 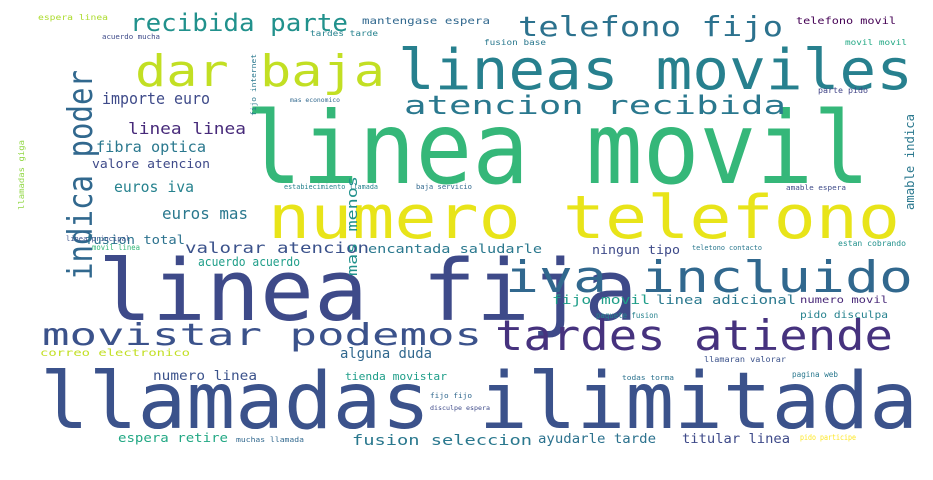 I want to click on word: muchas llamada, so click(x=270, y=440).